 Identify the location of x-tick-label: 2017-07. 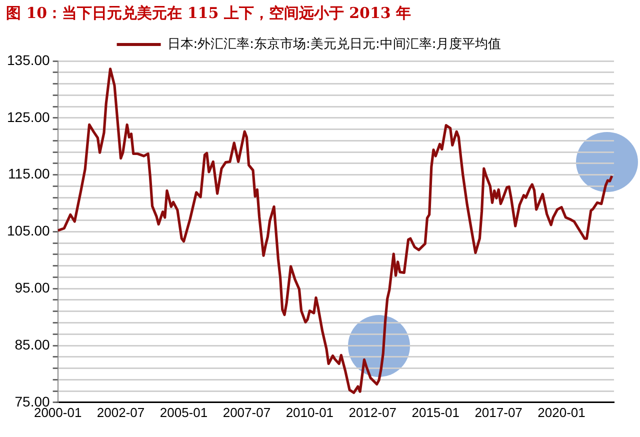
(498, 412).